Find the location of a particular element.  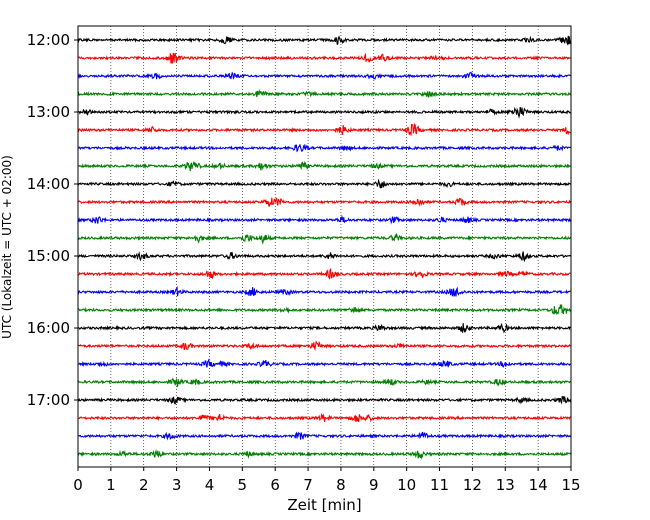

y-tick-label: 17:00 is located at coordinates (48, 400).